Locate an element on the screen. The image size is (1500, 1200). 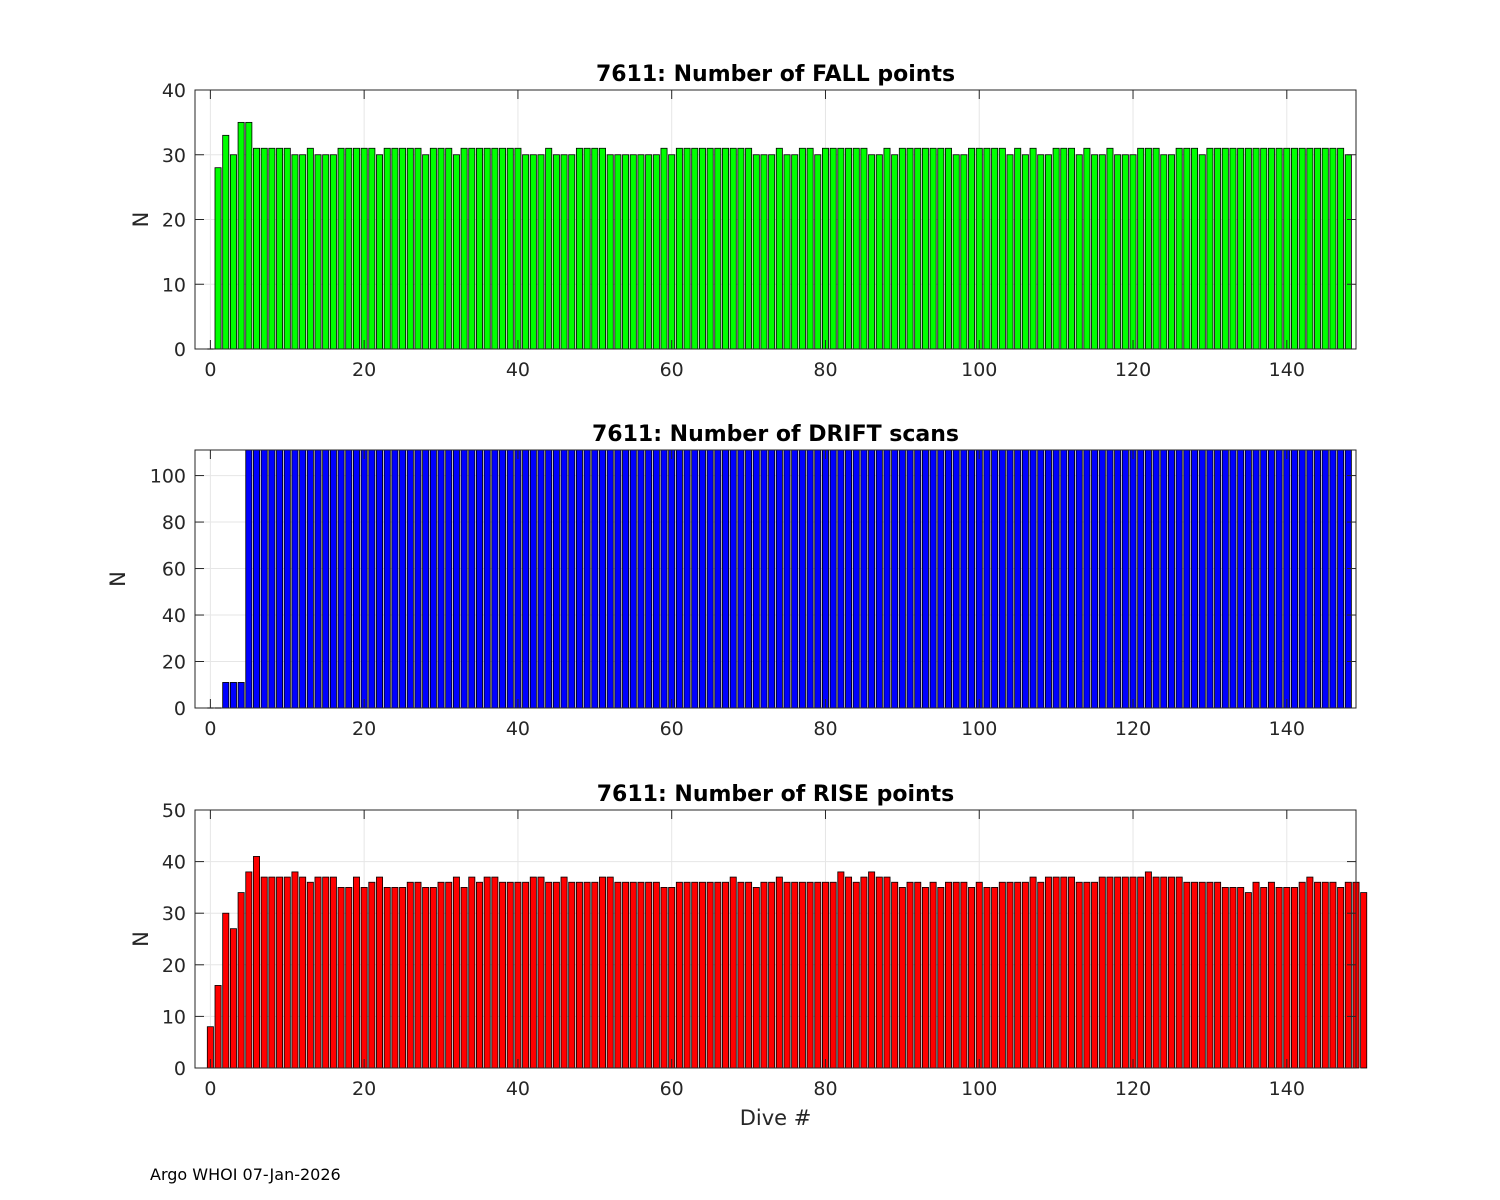
y-tick-label: 20 is located at coordinates (174, 221).